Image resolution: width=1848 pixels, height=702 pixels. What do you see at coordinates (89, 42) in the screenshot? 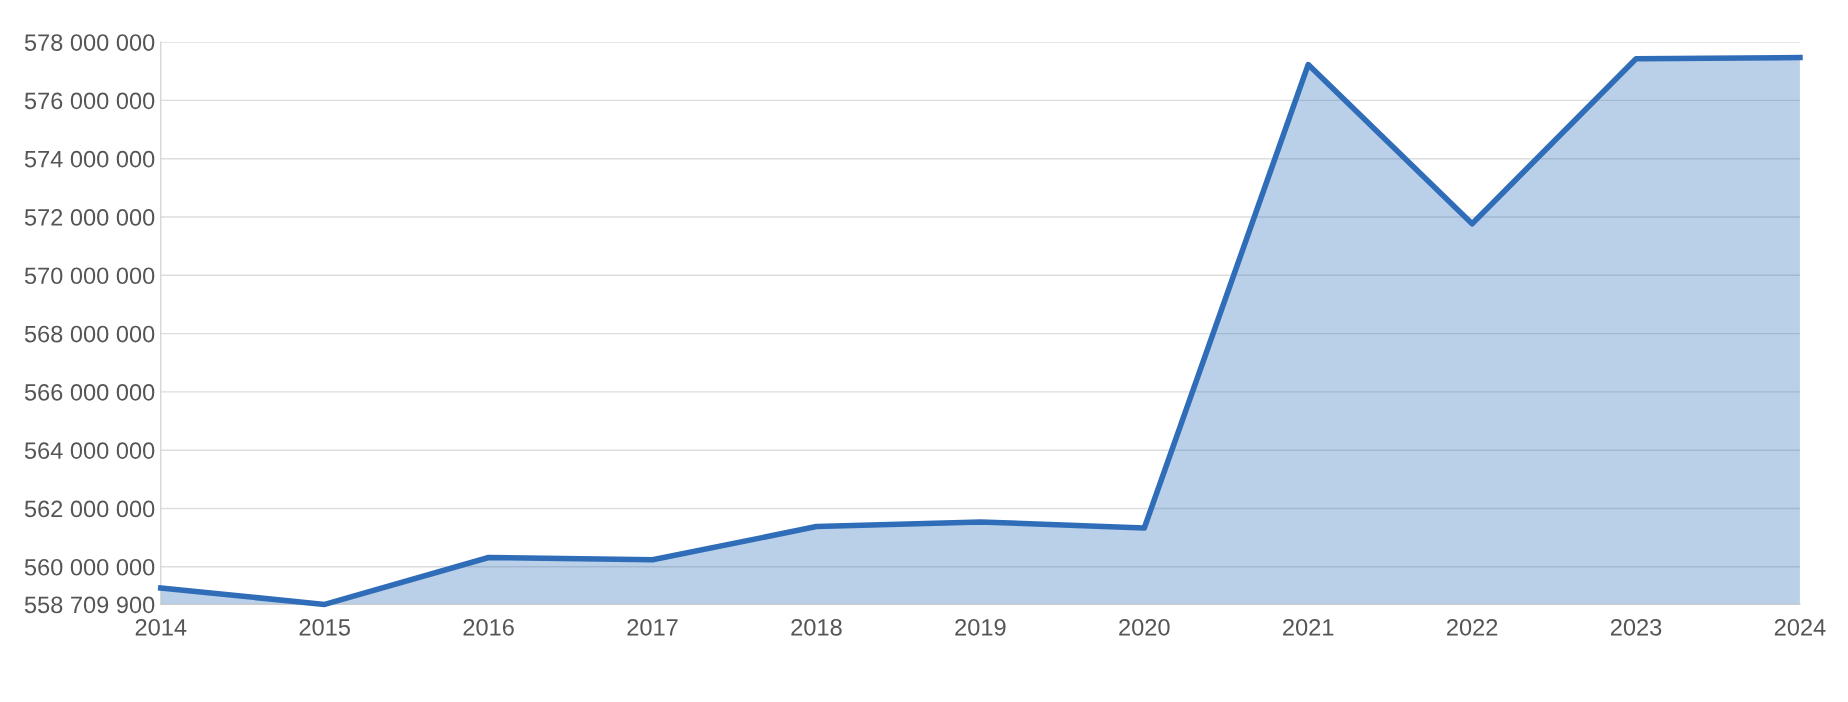
I see `y-tick-label: 578 000 000` at bounding box center [89, 42].